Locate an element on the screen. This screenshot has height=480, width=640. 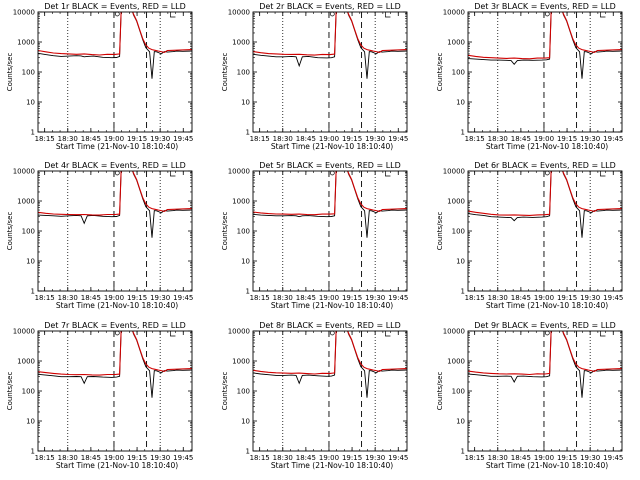
chart-title: Det 9r BLACK = Events, RED = LLD is located at coordinates (545, 325).